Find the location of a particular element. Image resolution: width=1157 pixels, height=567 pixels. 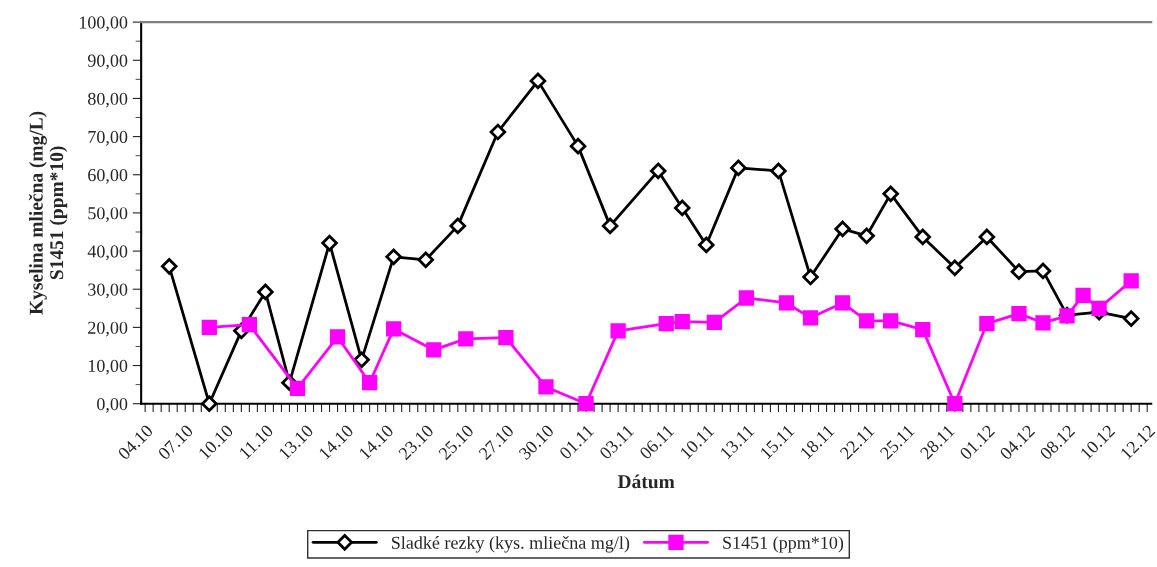

y-tick-label: 60,00 is located at coordinates (108, 176).